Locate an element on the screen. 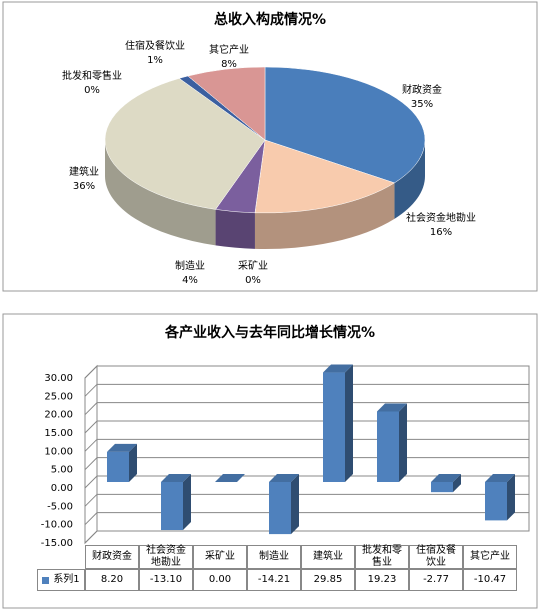 This screenshot has height=614, width=547. pie-label: 批发和零售业 is located at coordinates (92, 75).